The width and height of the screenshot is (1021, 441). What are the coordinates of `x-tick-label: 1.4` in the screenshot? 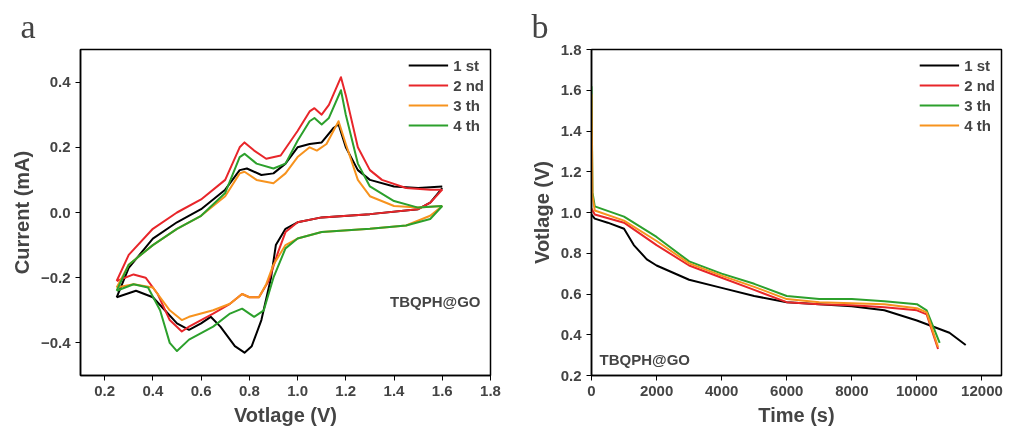 It's located at (394, 390).